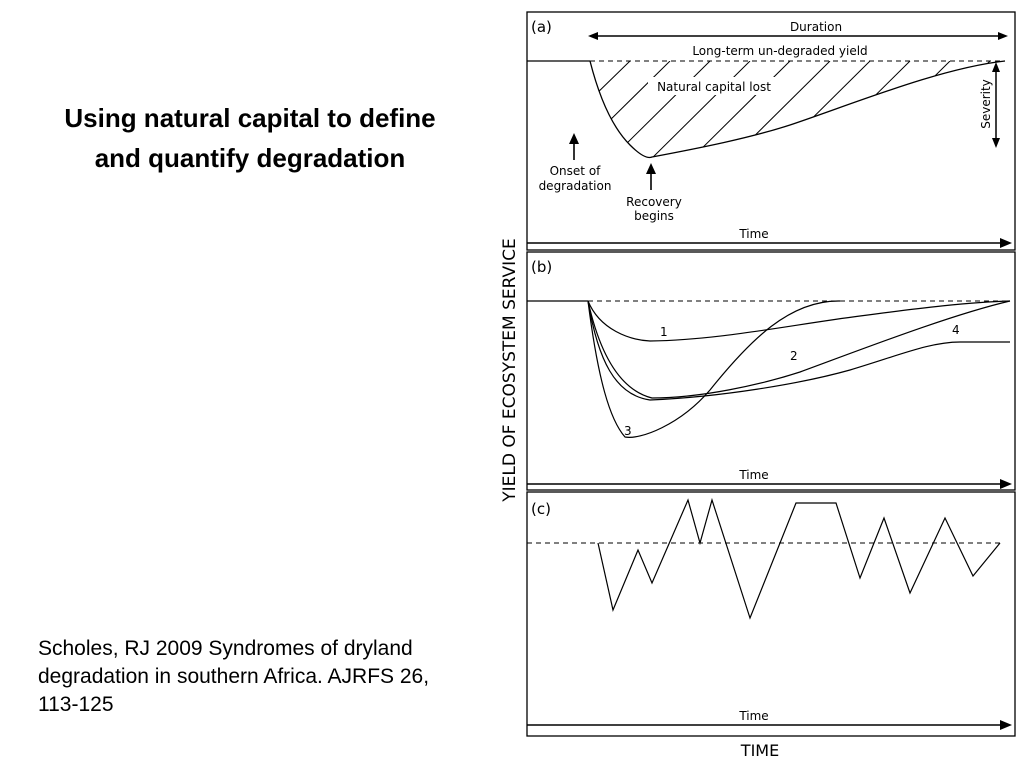 This screenshot has width=1024, height=768. What do you see at coordinates (628, 431) in the screenshot?
I see `curve-3-label: 3` at bounding box center [628, 431].